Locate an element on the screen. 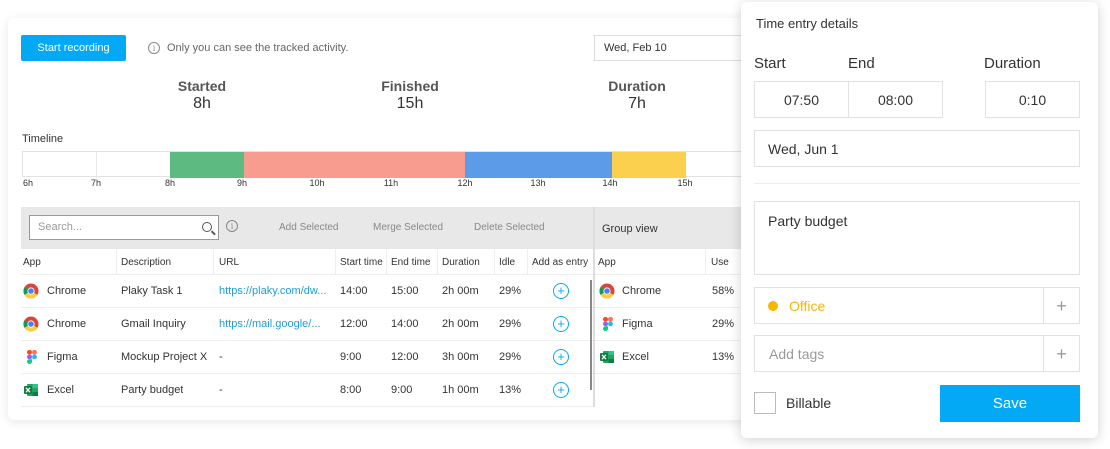 This screenshot has width=1110, height=449. start-label: Start is located at coordinates (770, 63).